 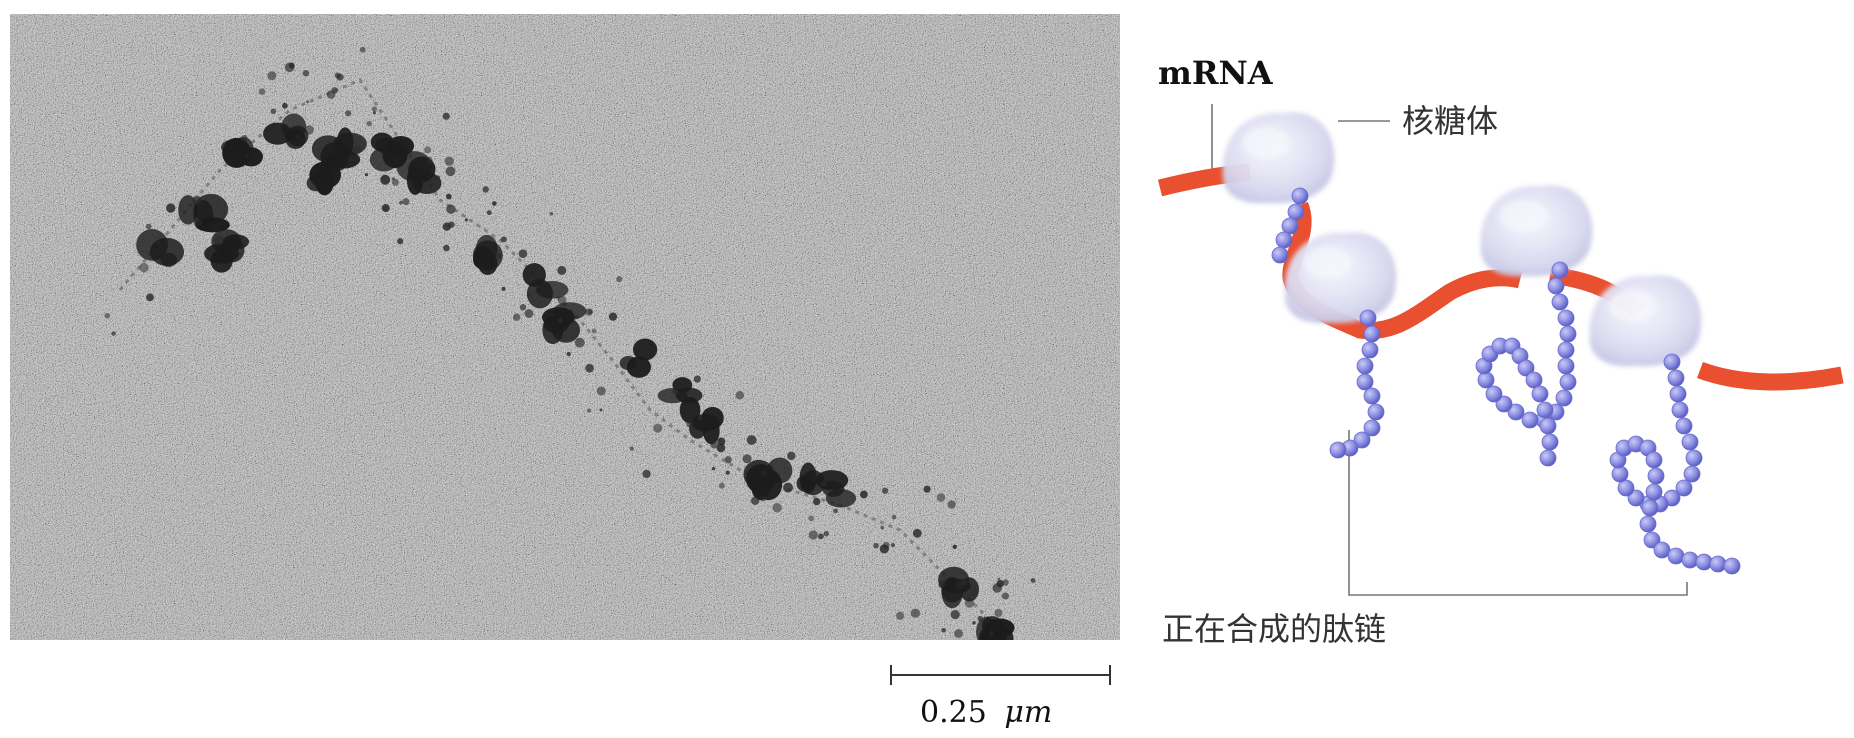 What do you see at coordinates (1216, 73) in the screenshot?
I see `mrna-label: mRNA` at bounding box center [1216, 73].